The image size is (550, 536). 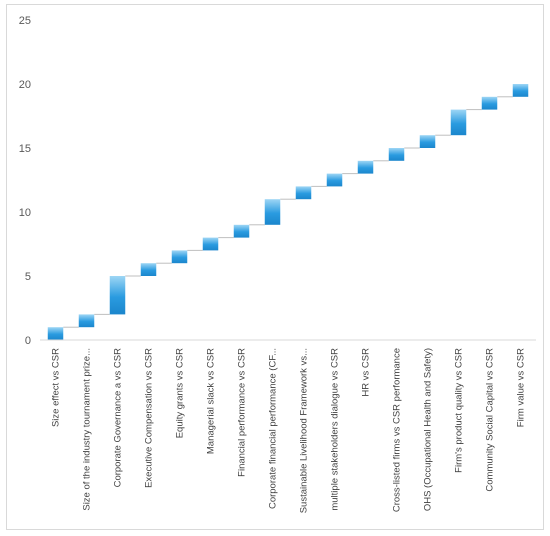 I want to click on x-tick-label: Equity grants vs CSR, so click(x=180, y=393).